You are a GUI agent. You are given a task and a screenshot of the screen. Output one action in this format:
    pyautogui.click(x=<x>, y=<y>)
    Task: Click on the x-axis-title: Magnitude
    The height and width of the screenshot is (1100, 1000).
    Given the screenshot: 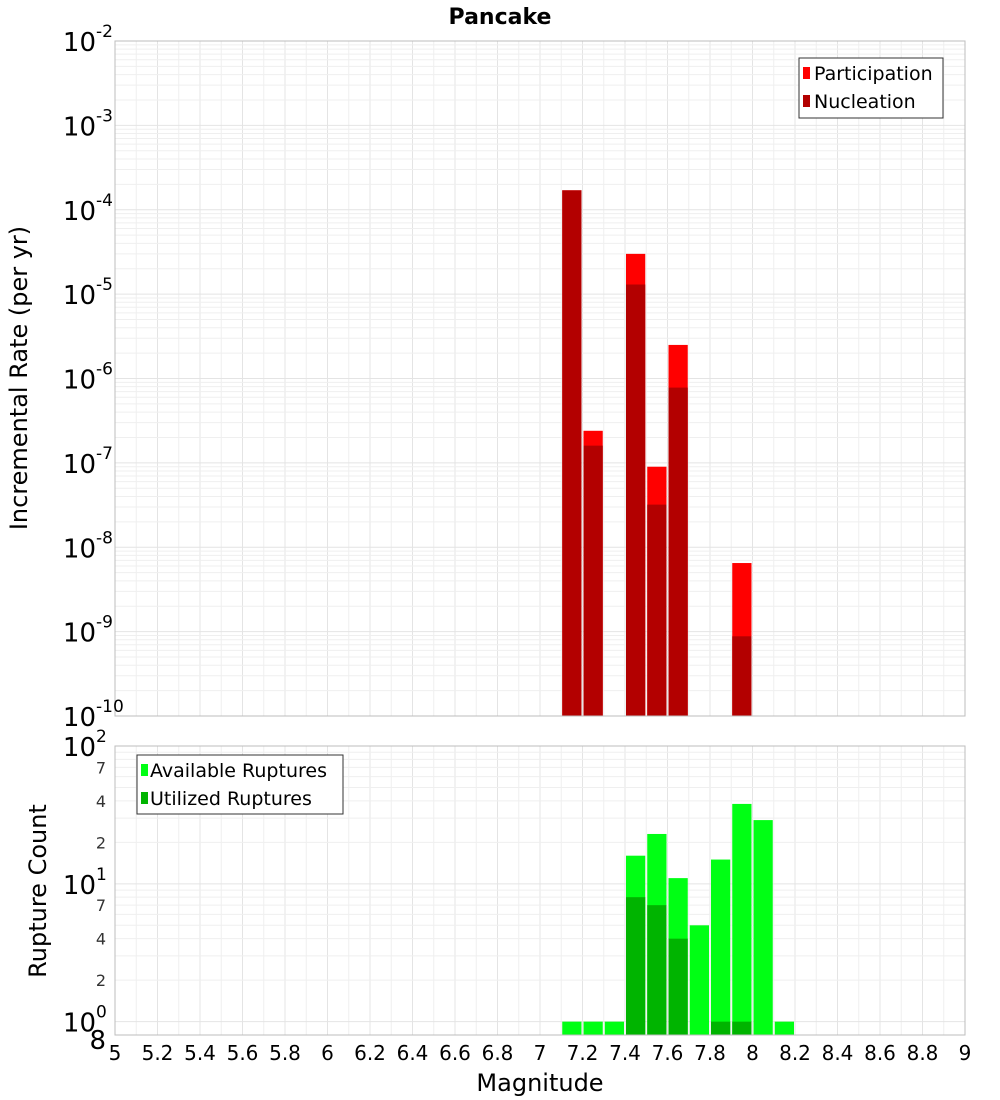 What is the action you would take?
    pyautogui.click(x=539, y=1083)
    